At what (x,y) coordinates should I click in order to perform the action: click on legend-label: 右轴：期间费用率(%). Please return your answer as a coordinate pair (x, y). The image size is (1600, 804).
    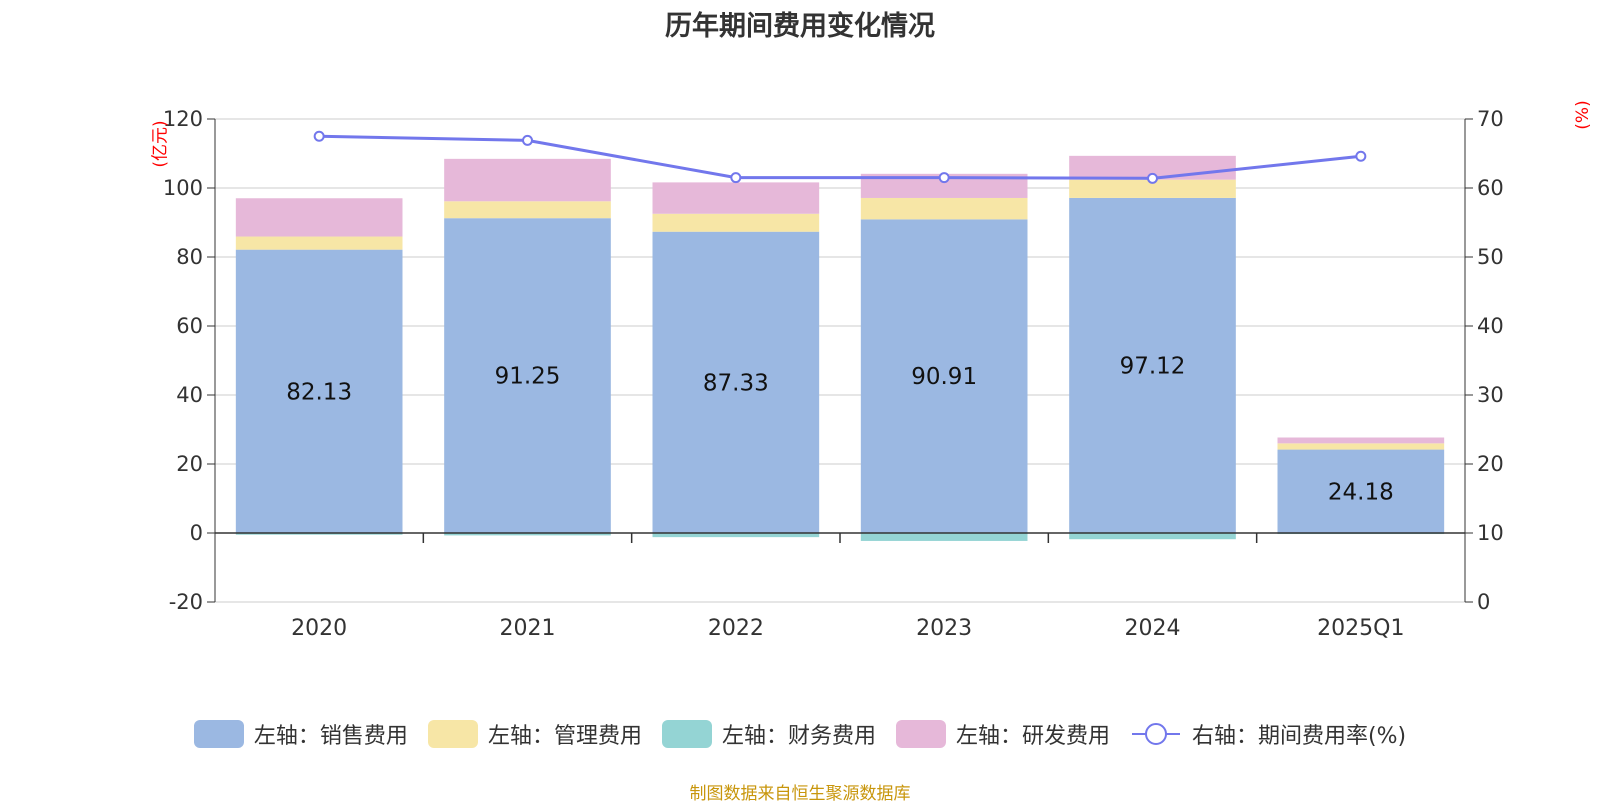
    Looking at the image, I should click on (1299, 736).